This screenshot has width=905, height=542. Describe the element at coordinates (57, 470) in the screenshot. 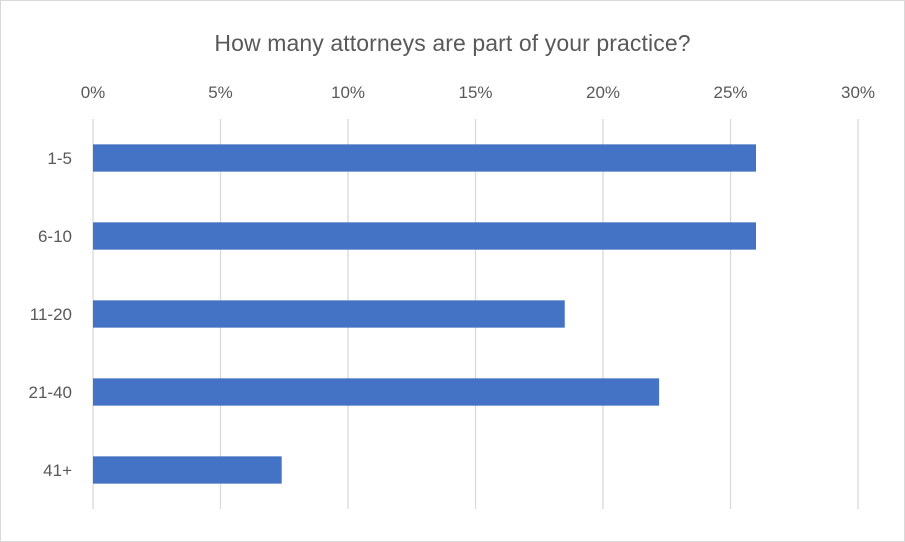

I see `category-label: 41+` at that location.